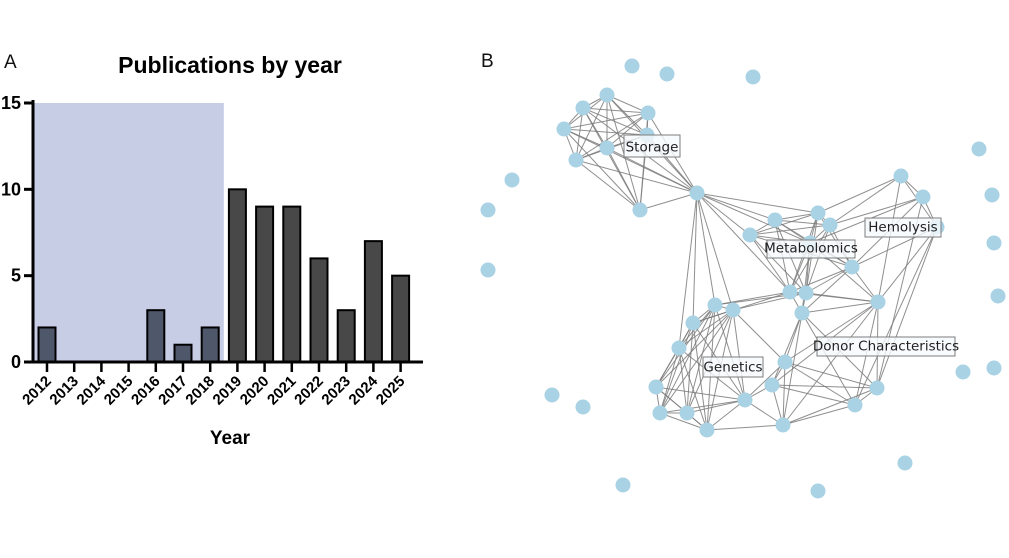 The image size is (1009, 558). Describe the element at coordinates (733, 367) in the screenshot. I see `cluster-label-box-genetics` at that location.